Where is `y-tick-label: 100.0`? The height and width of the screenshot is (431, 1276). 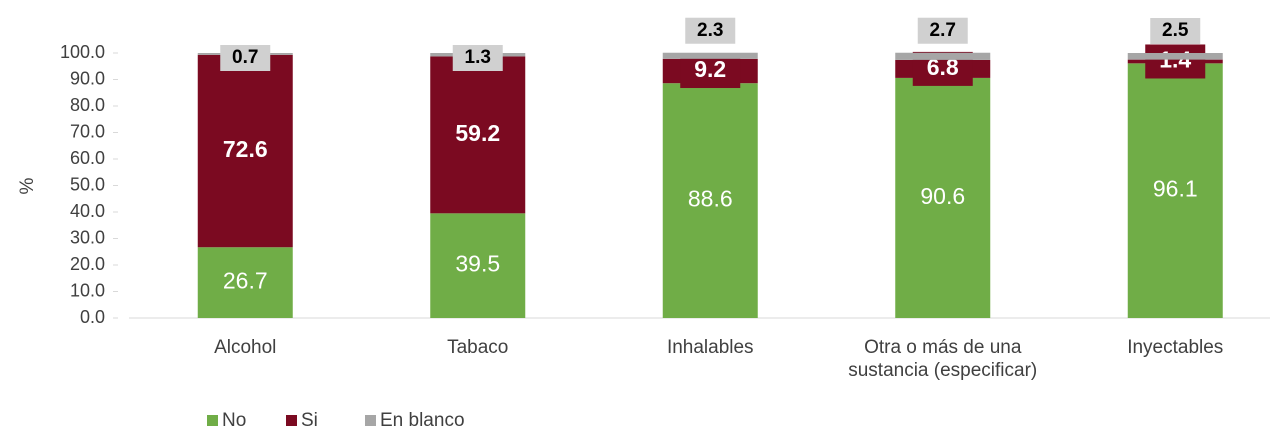
y-tick-label: 100.0 is located at coordinates (82, 52).